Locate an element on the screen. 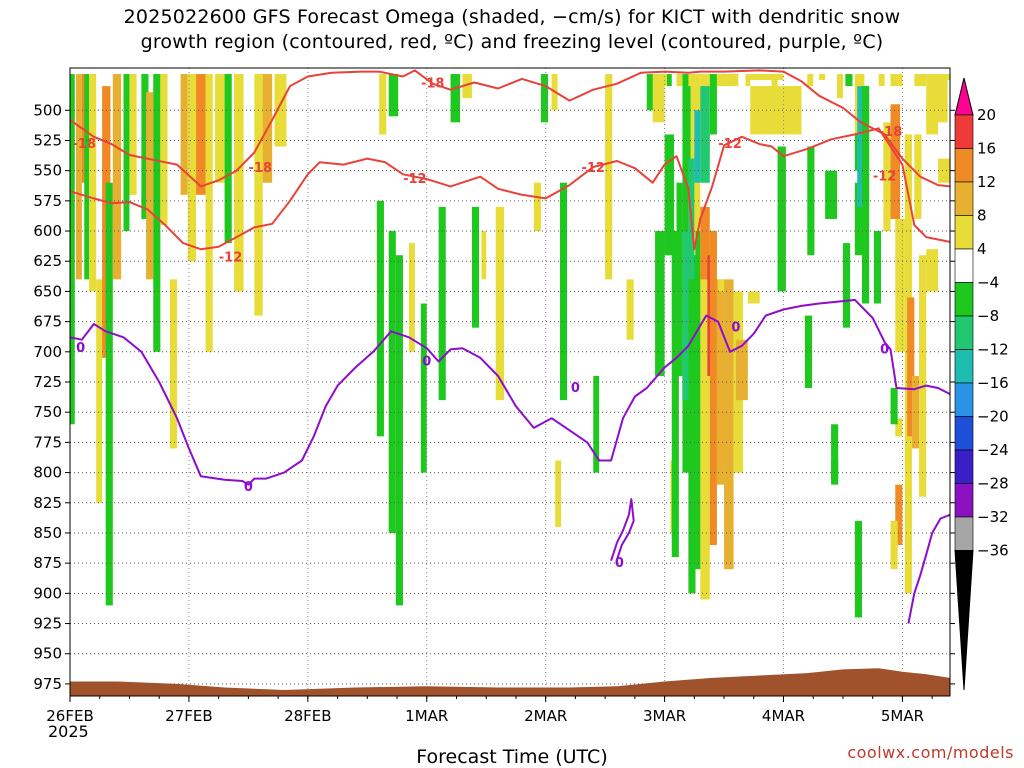  freezing-contour-label: 0 is located at coordinates (248, 487).